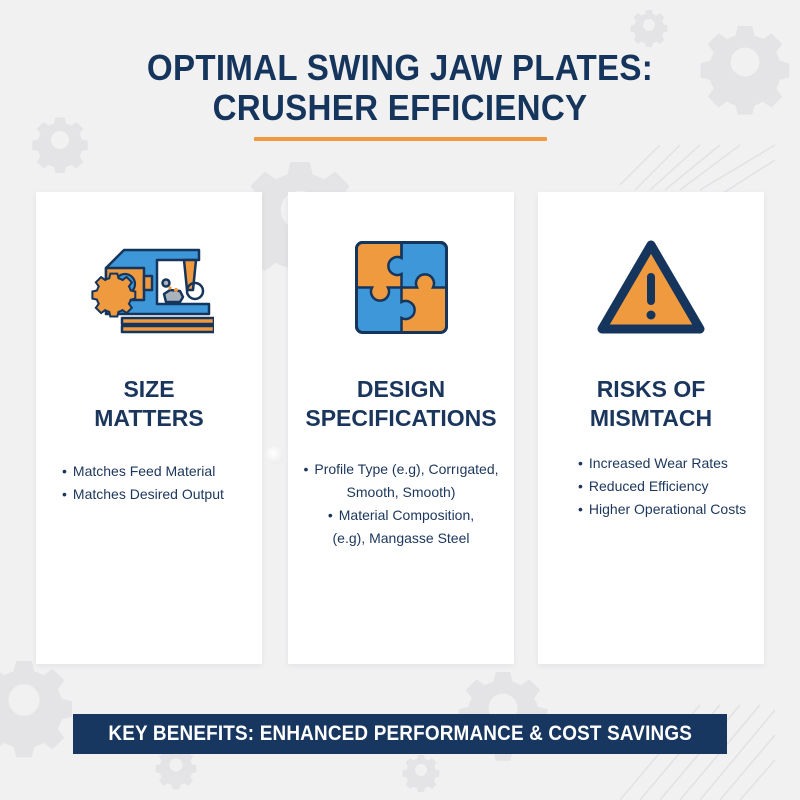 The height and width of the screenshot is (800, 800). Describe the element at coordinates (401, 515) in the screenshot. I see `list-item: Material Composition,` at that location.